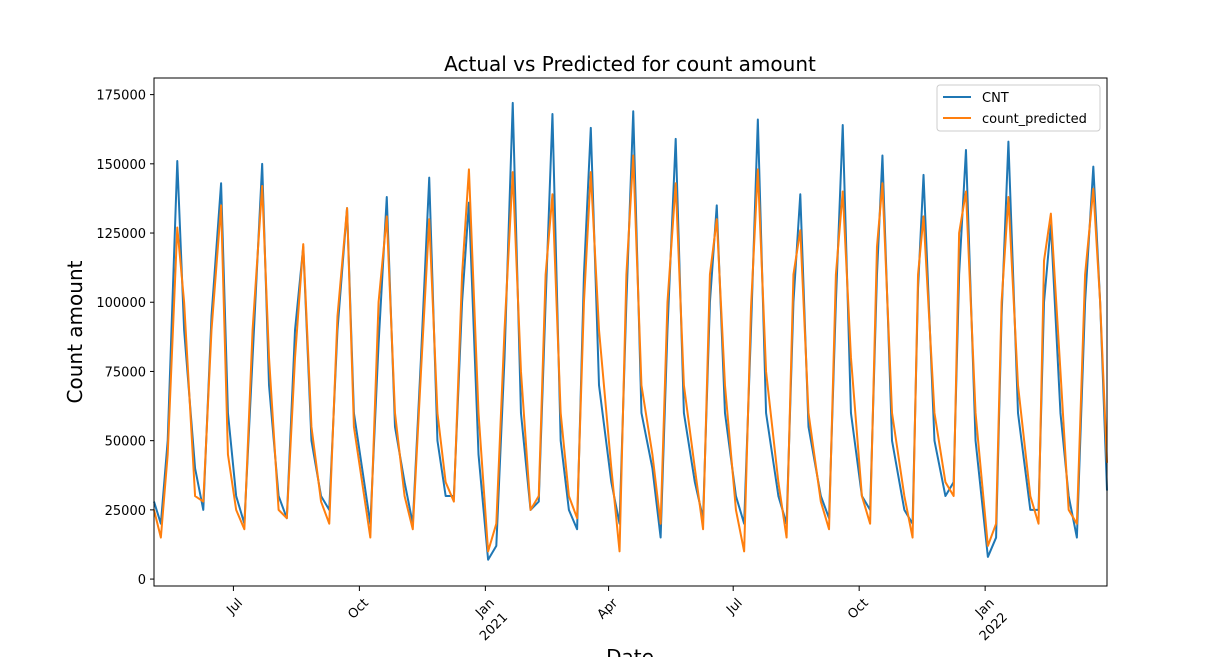 The width and height of the screenshot is (1229, 661). Describe the element at coordinates (608, 608) in the screenshot. I see `x-tick-label: Apr` at that location.